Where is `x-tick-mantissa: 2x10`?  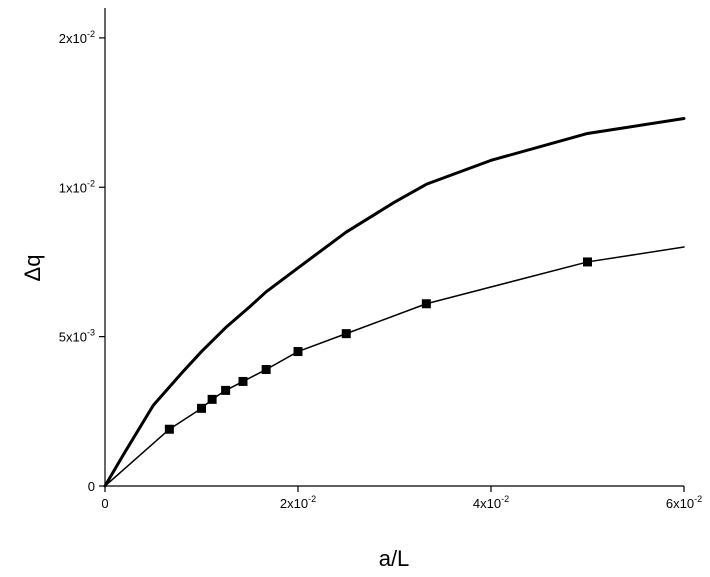
x-tick-mantissa: 2x10 is located at coordinates (294, 503).